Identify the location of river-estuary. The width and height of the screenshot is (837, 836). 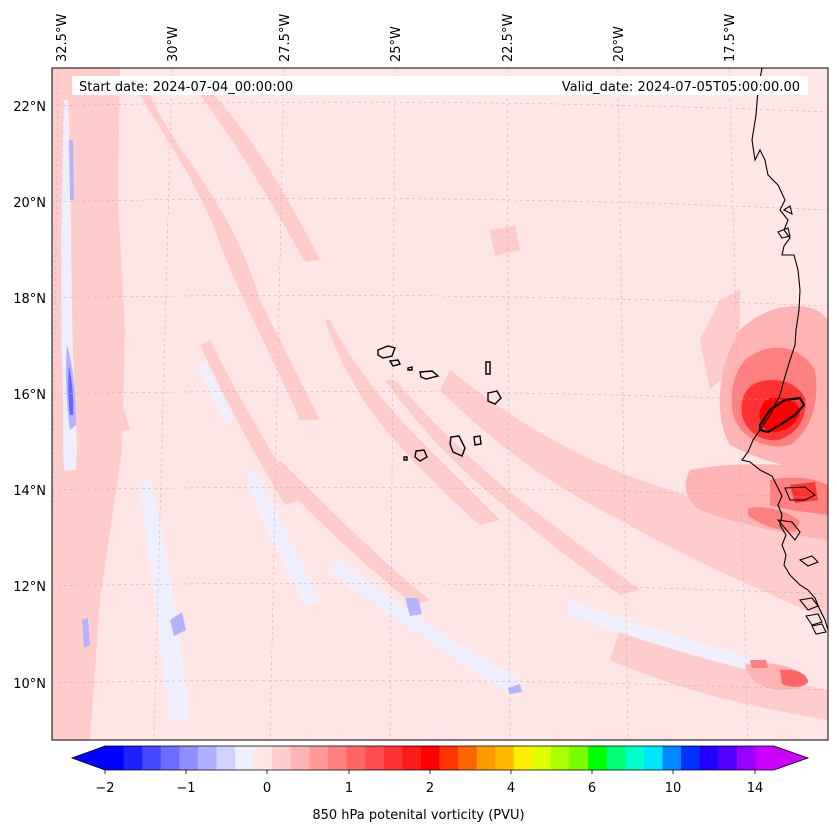
(782, 415).